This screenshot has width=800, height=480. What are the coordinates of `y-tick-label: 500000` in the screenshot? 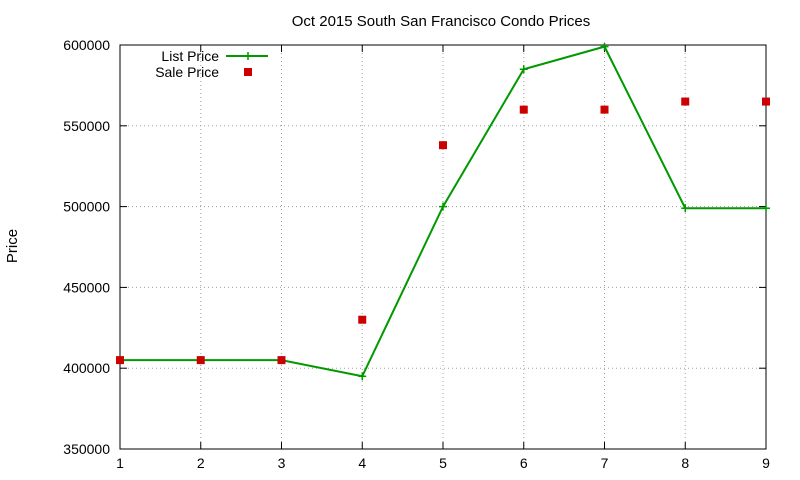 It's located at (86, 207).